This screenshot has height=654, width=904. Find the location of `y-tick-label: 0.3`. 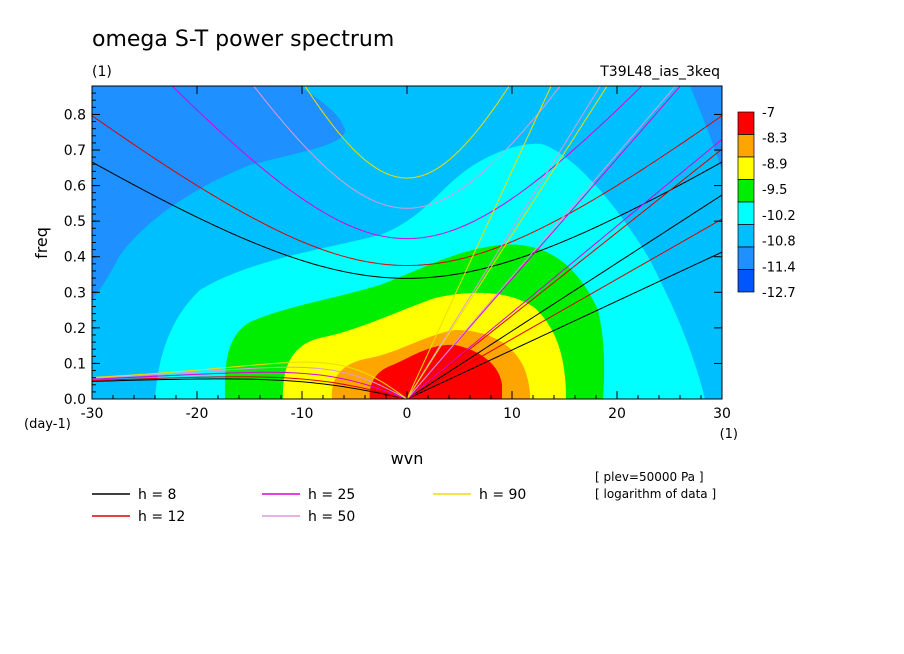

y-tick-label: 0.3 is located at coordinates (75, 293).